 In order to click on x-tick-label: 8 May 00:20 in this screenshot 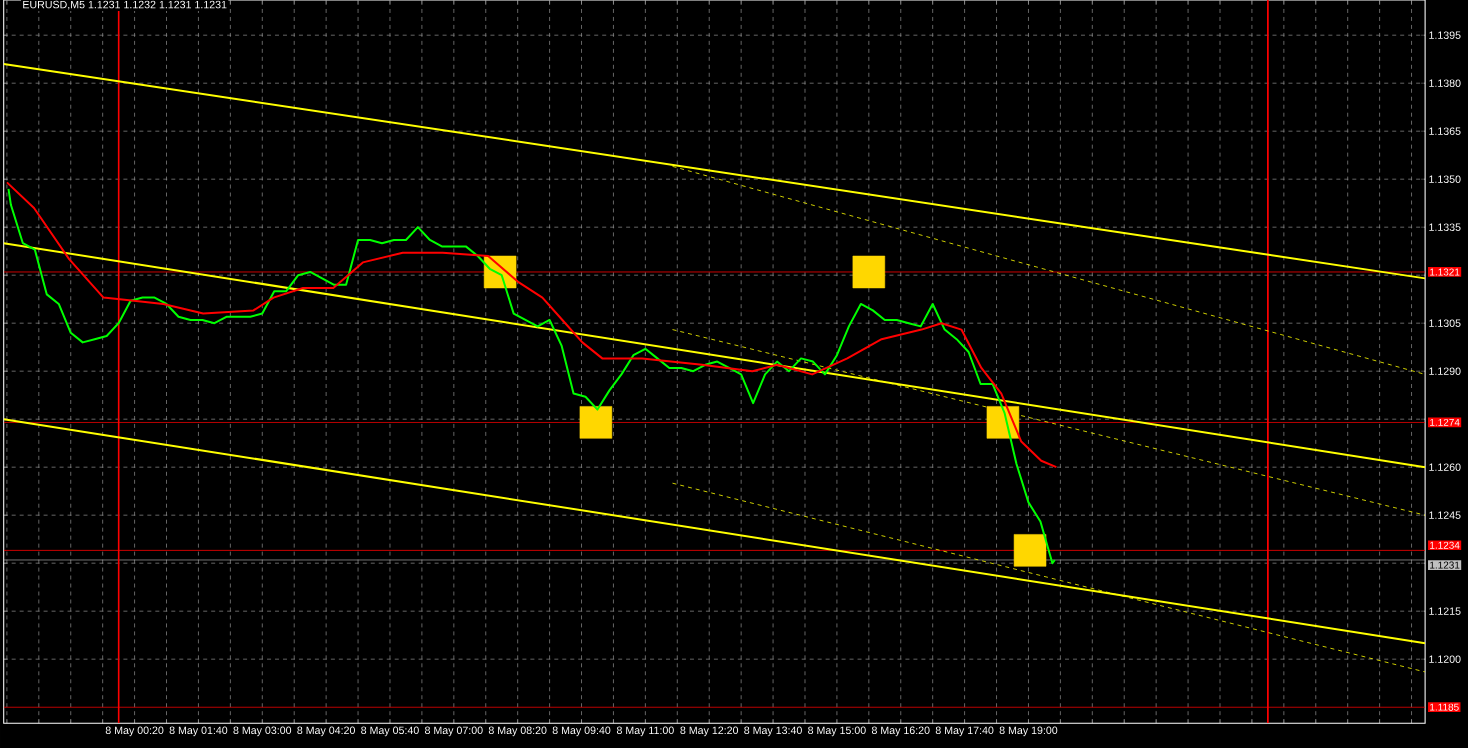, I will do `click(134, 731)`.